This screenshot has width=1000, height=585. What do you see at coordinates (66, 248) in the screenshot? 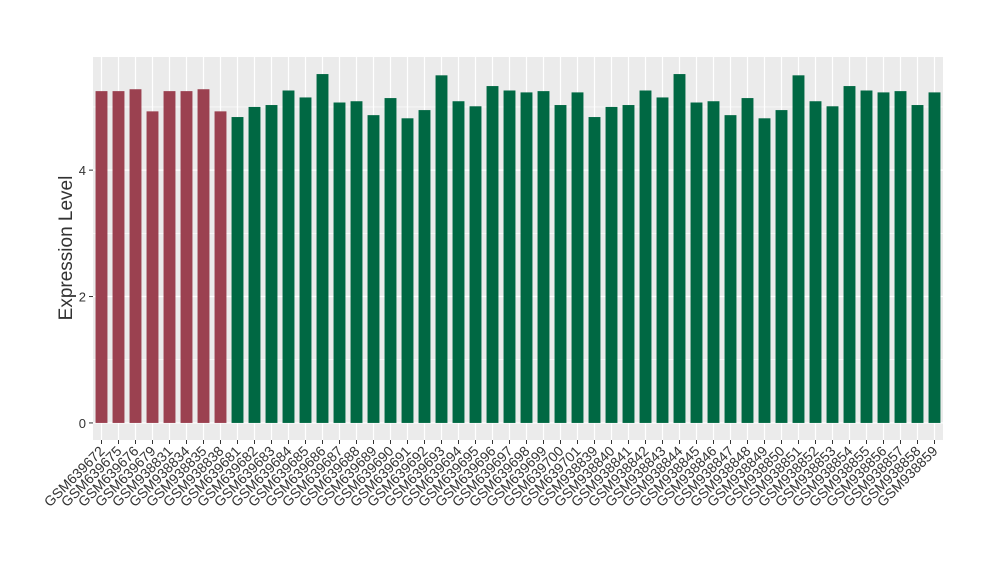
I see `y-axis-label: Expression Level` at bounding box center [66, 248].